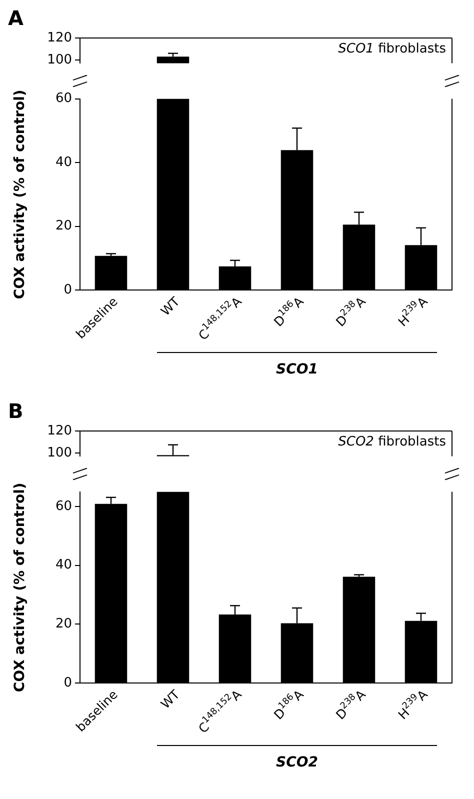 The image size is (474, 799). Describe the element at coordinates (392, 442) in the screenshot. I see `annotation: SCO2 fibroblasts` at that location.